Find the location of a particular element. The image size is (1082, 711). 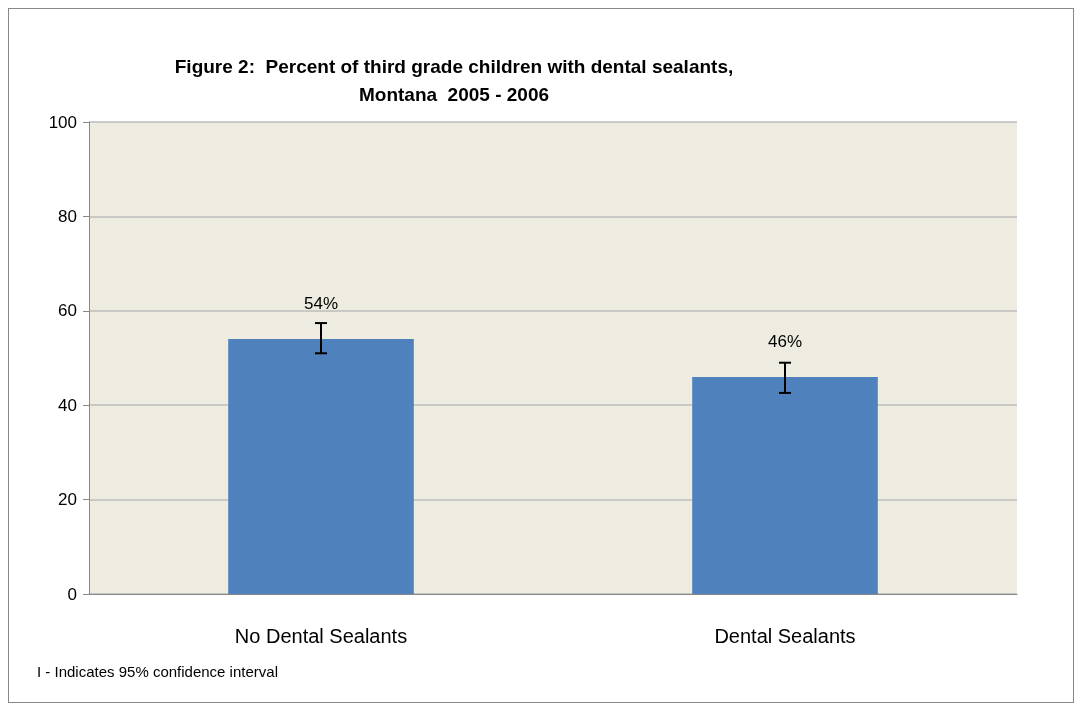

data-label: 46% is located at coordinates (785, 341).